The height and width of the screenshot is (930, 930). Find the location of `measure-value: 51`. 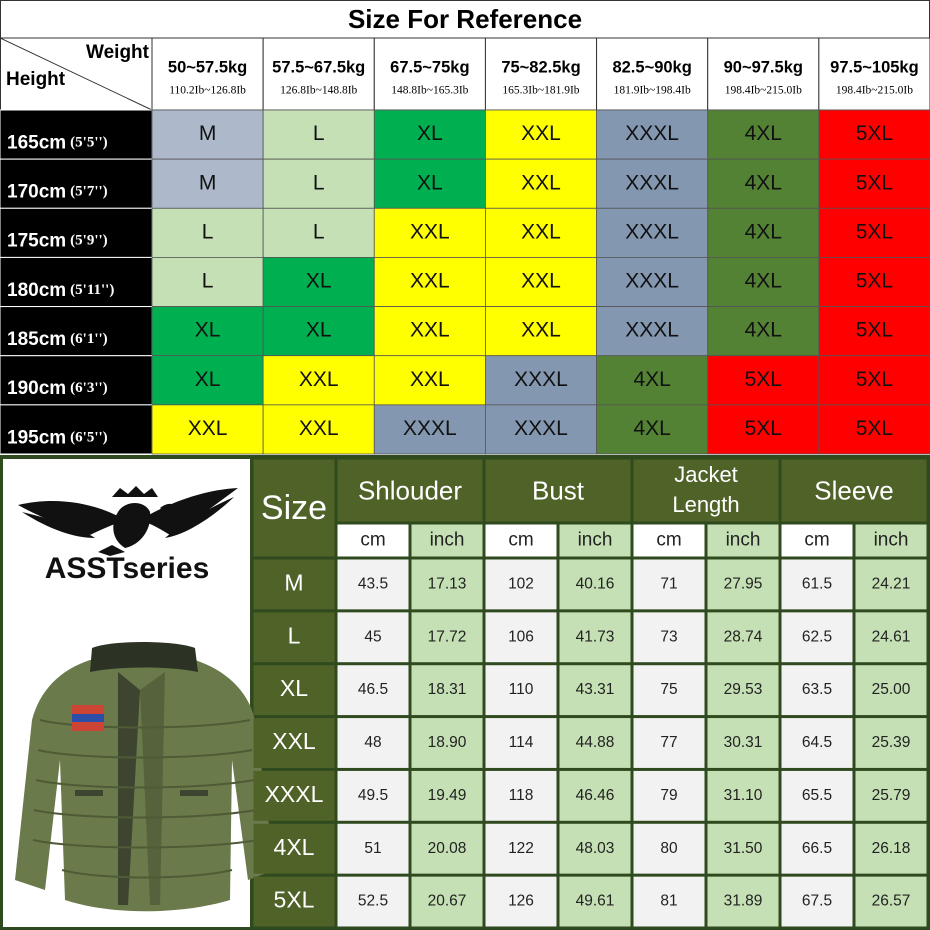

measure-value: 51 is located at coordinates (372, 848).